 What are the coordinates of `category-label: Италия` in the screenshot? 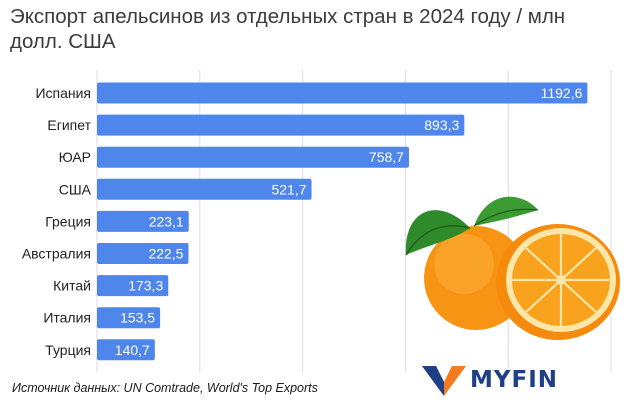 It's located at (67, 318).